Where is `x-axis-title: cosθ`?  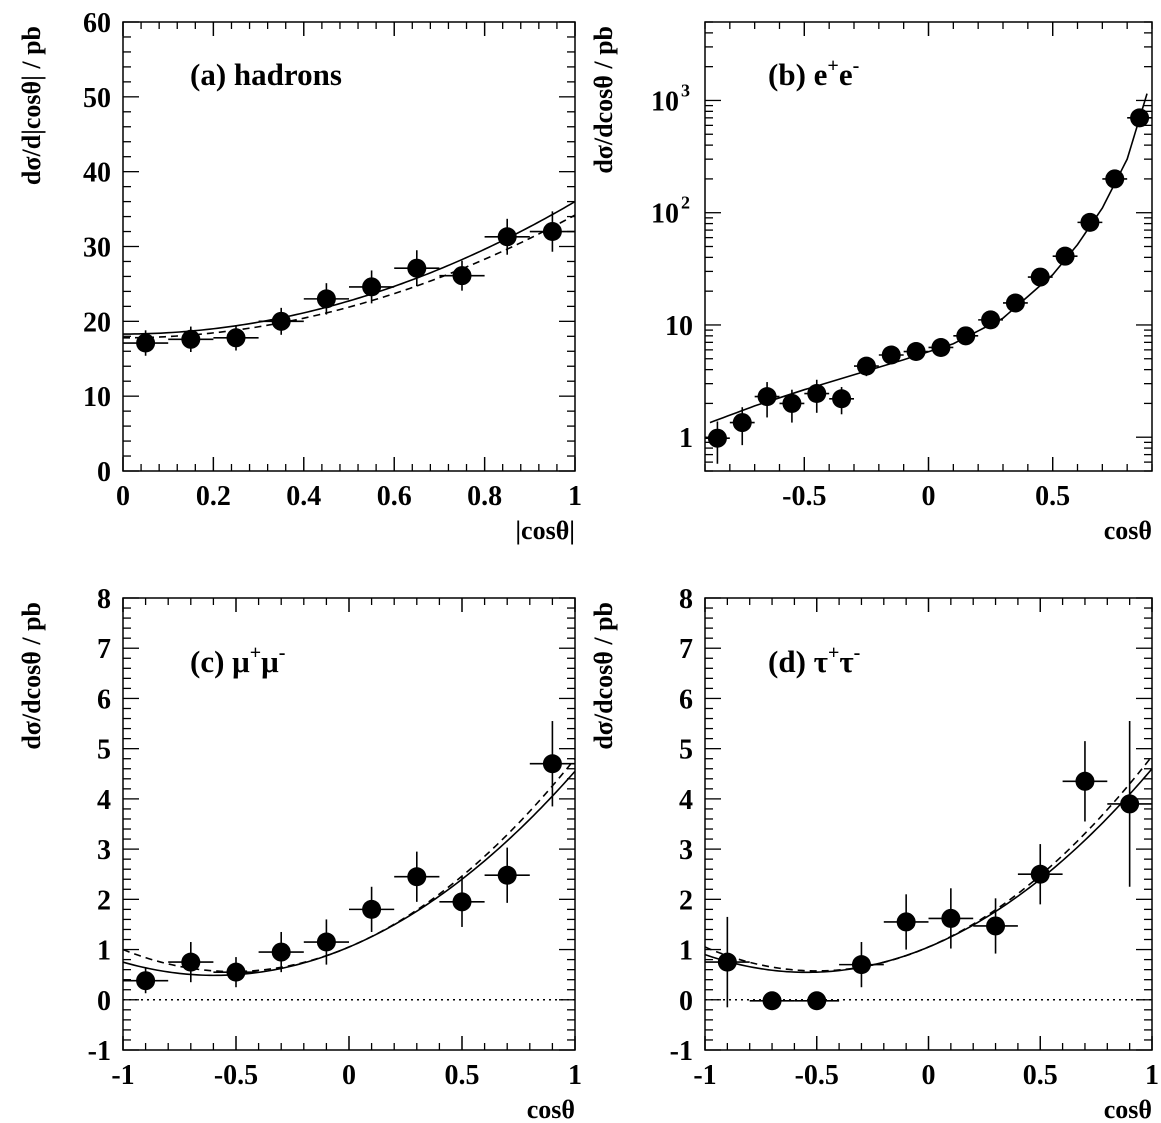 x-axis-title: cosθ is located at coordinates (1128, 1109).